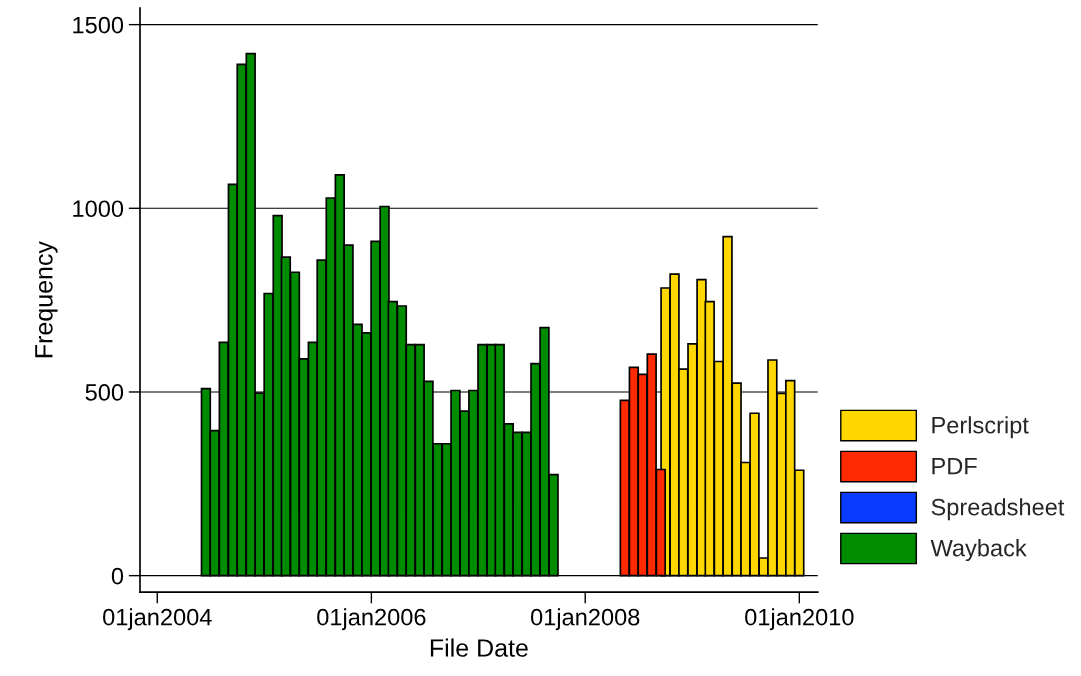 The image size is (1081, 676). What do you see at coordinates (998, 509) in the screenshot?
I see `legend-label: Spreadsheet` at bounding box center [998, 509].